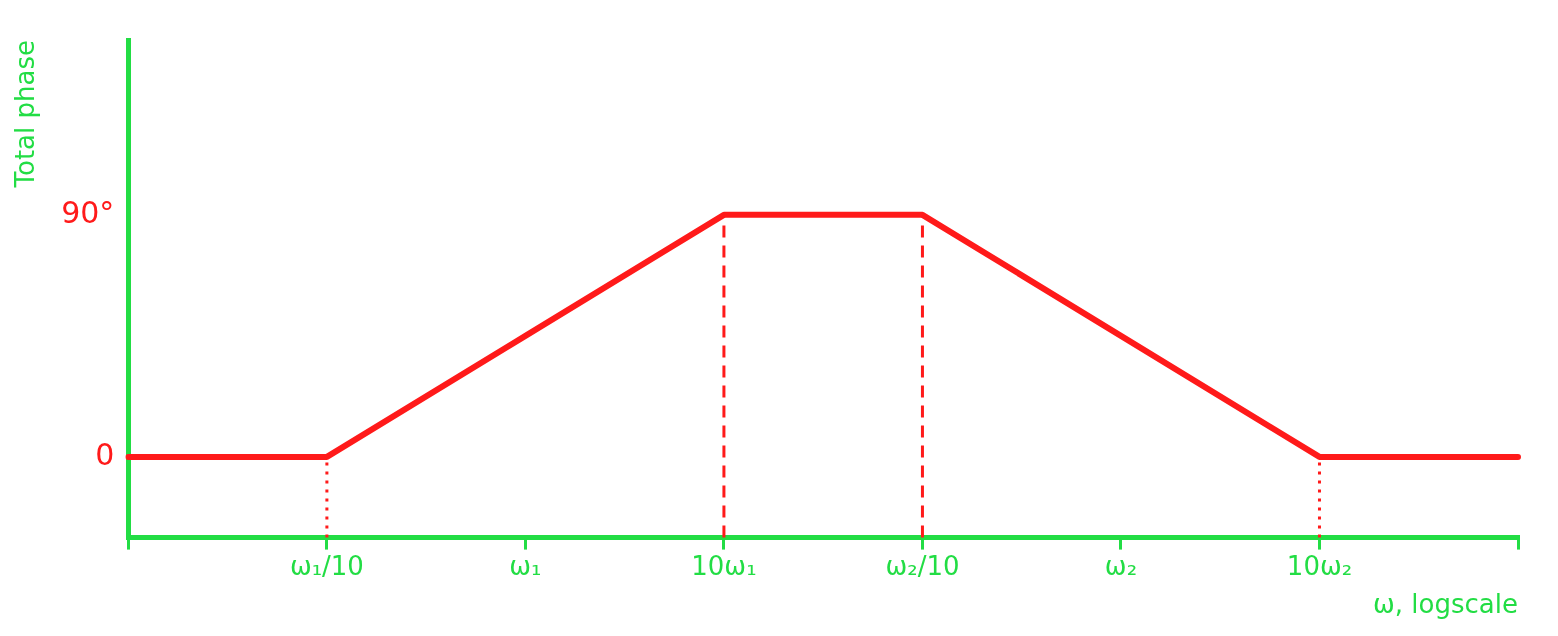 This screenshot has height=636, width=1558. Describe the element at coordinates (525, 565) in the screenshot. I see `x-tick-label: ω₁` at that location.